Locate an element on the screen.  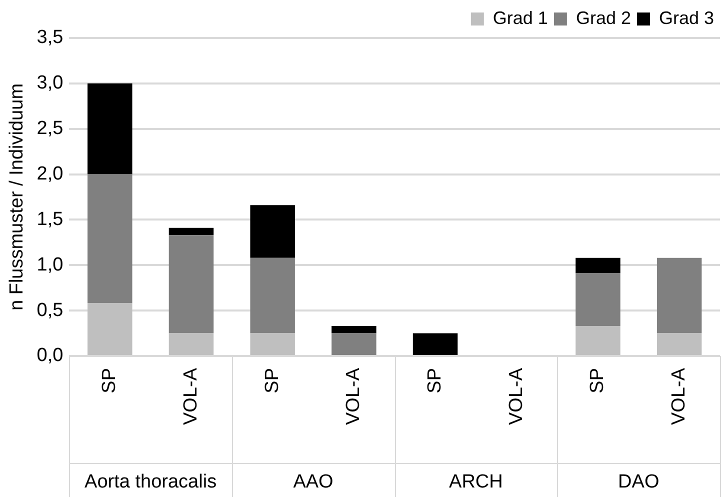
legend-label: Grad 1 is located at coordinates (520, 18).